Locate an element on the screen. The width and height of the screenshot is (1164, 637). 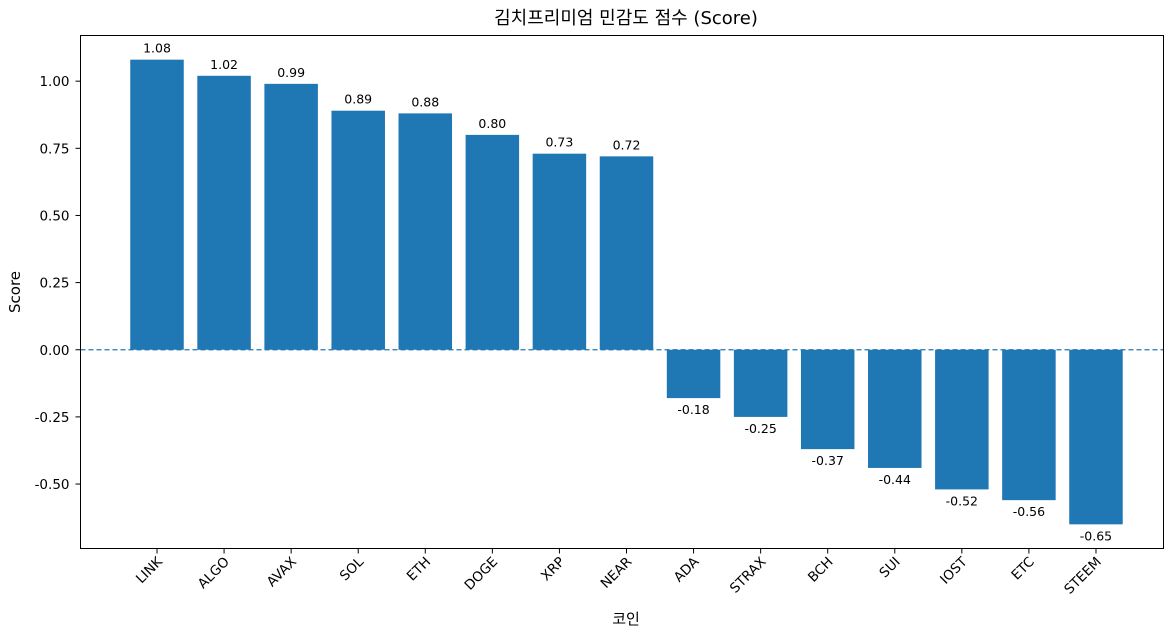
x-tick-label-bch: BCH is located at coordinates (821, 570).